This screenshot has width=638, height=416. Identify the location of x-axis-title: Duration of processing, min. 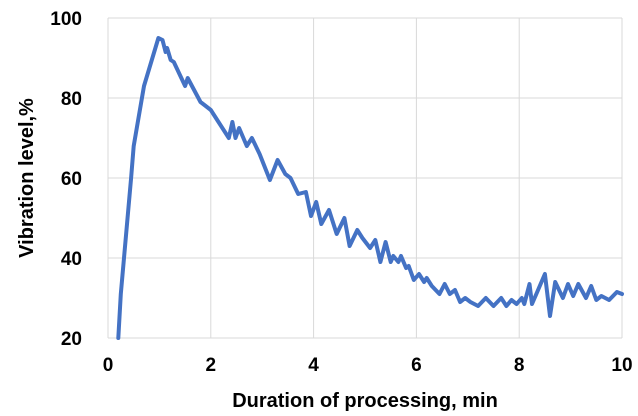
(365, 401).